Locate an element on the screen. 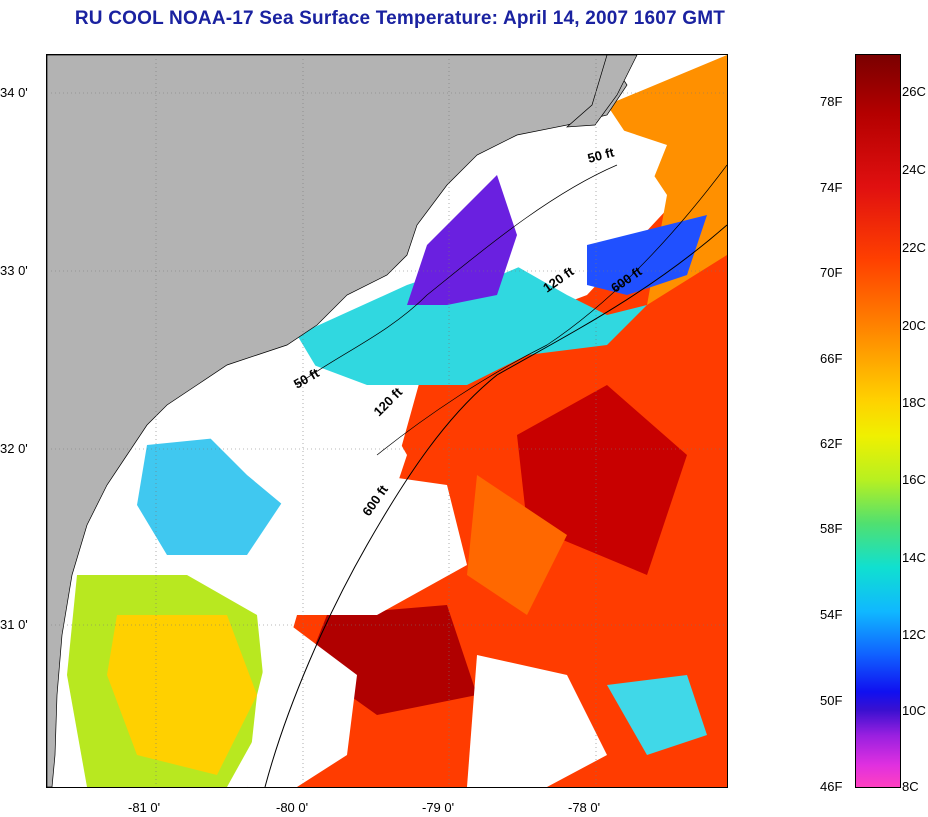 Image resolution: width=928 pixels, height=817 pixels. coastal-yellow-water is located at coordinates (182, 695).